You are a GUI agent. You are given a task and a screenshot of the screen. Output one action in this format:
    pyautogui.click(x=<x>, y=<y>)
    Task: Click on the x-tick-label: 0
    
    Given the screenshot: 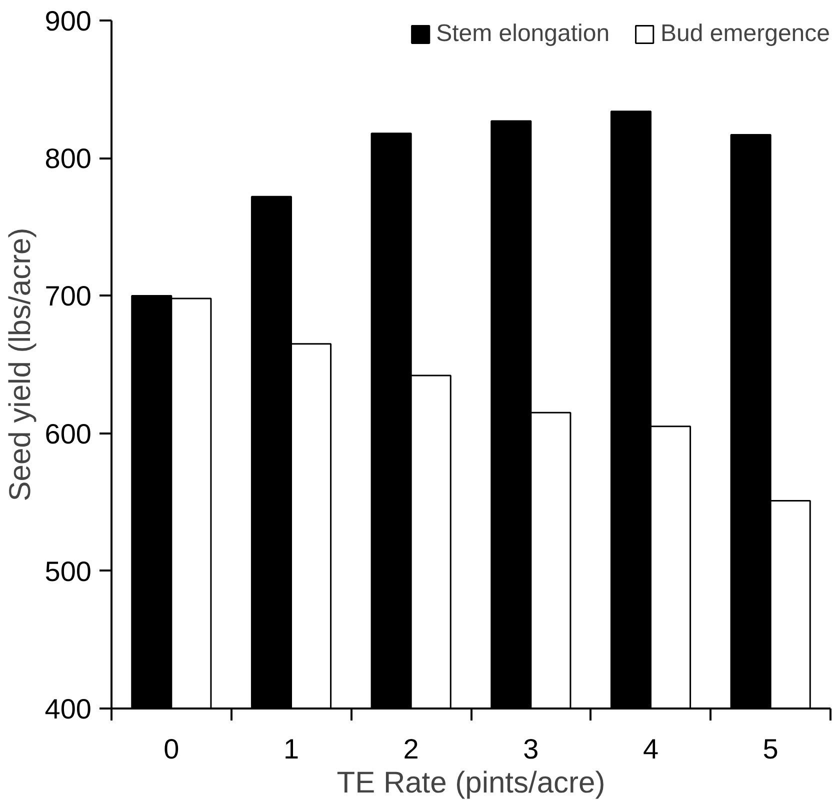 What is the action you would take?
    pyautogui.click(x=172, y=749)
    